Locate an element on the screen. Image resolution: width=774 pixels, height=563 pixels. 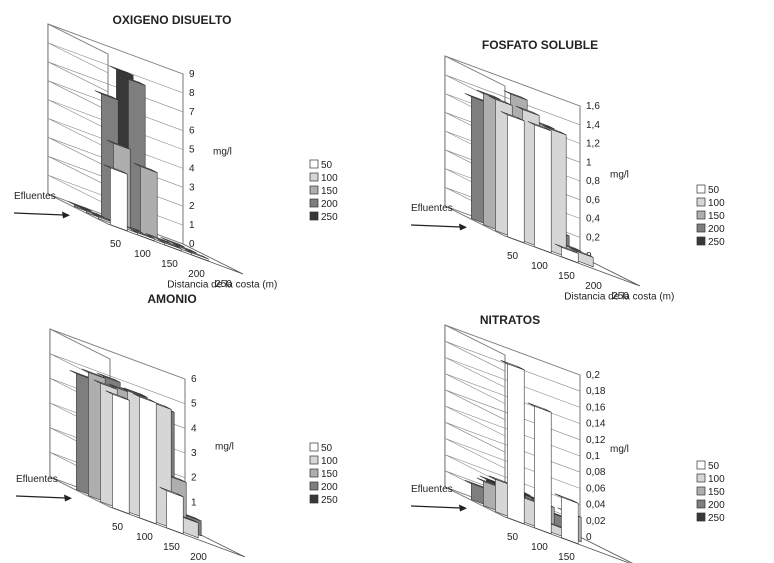
y-tick-label: 0,12 is located at coordinates (596, 440).